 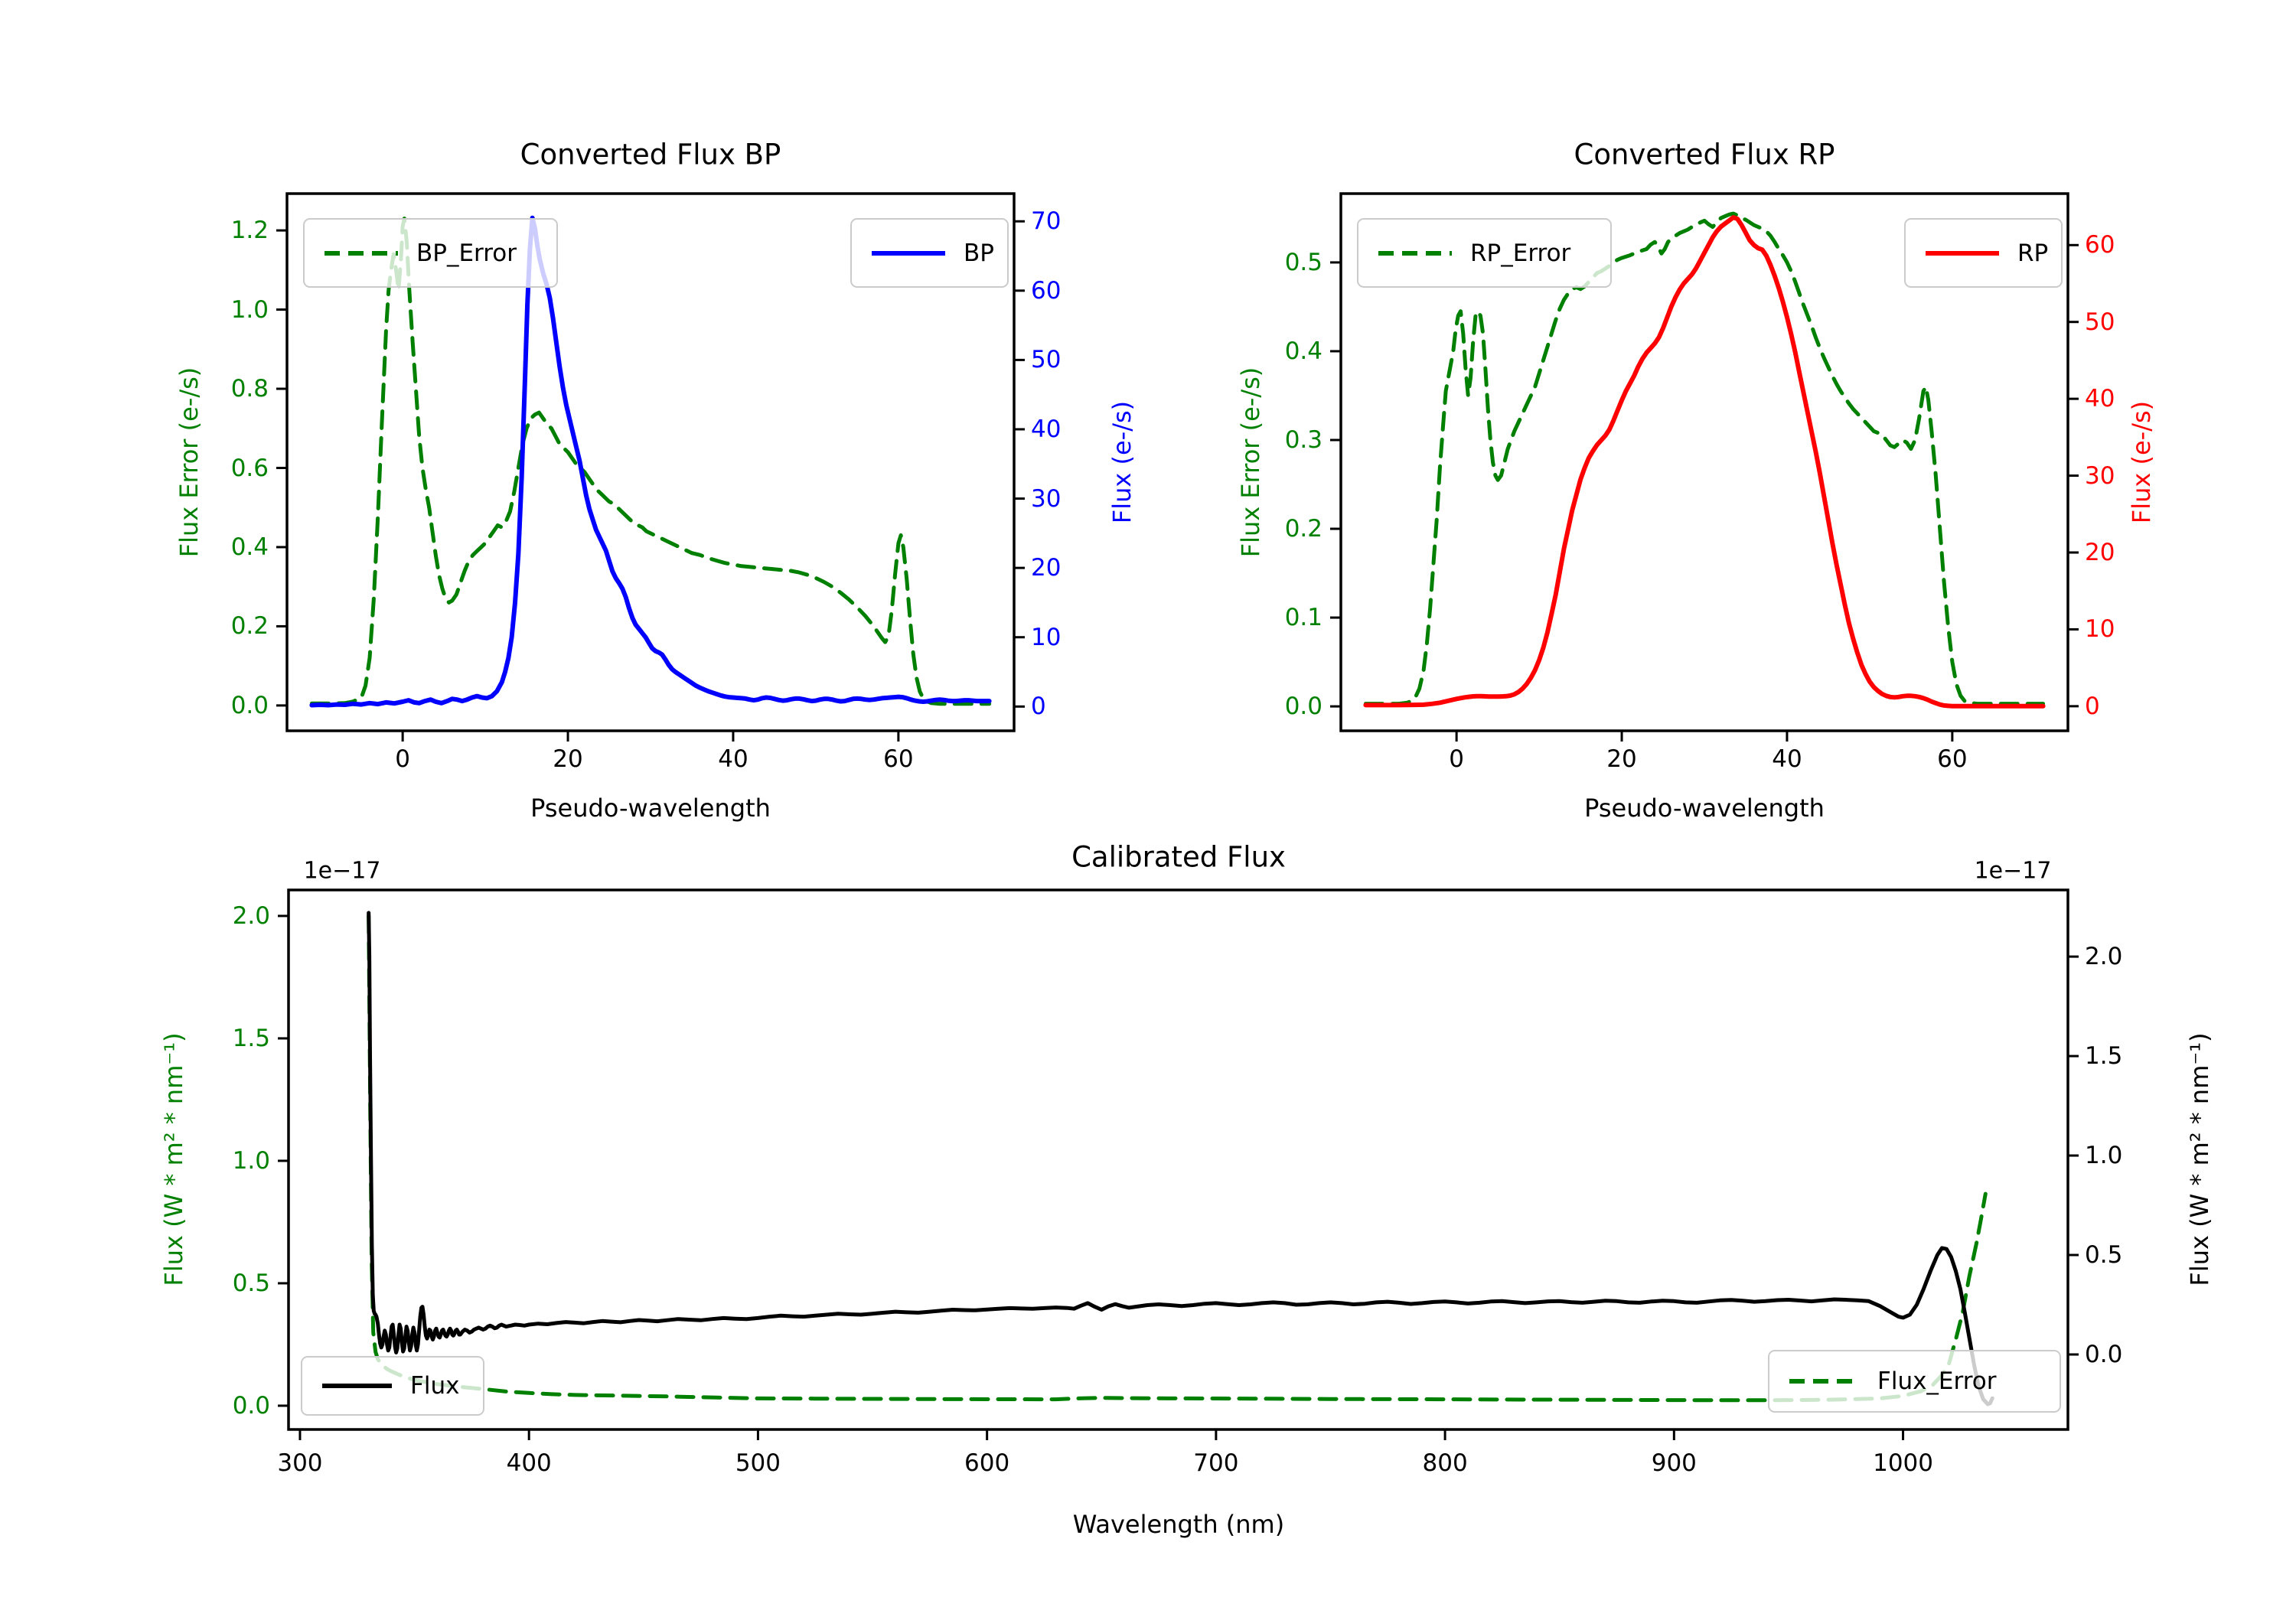 What do you see at coordinates (1046, 290) in the screenshot?
I see `bp-ytick-right-label: 60` at bounding box center [1046, 290].